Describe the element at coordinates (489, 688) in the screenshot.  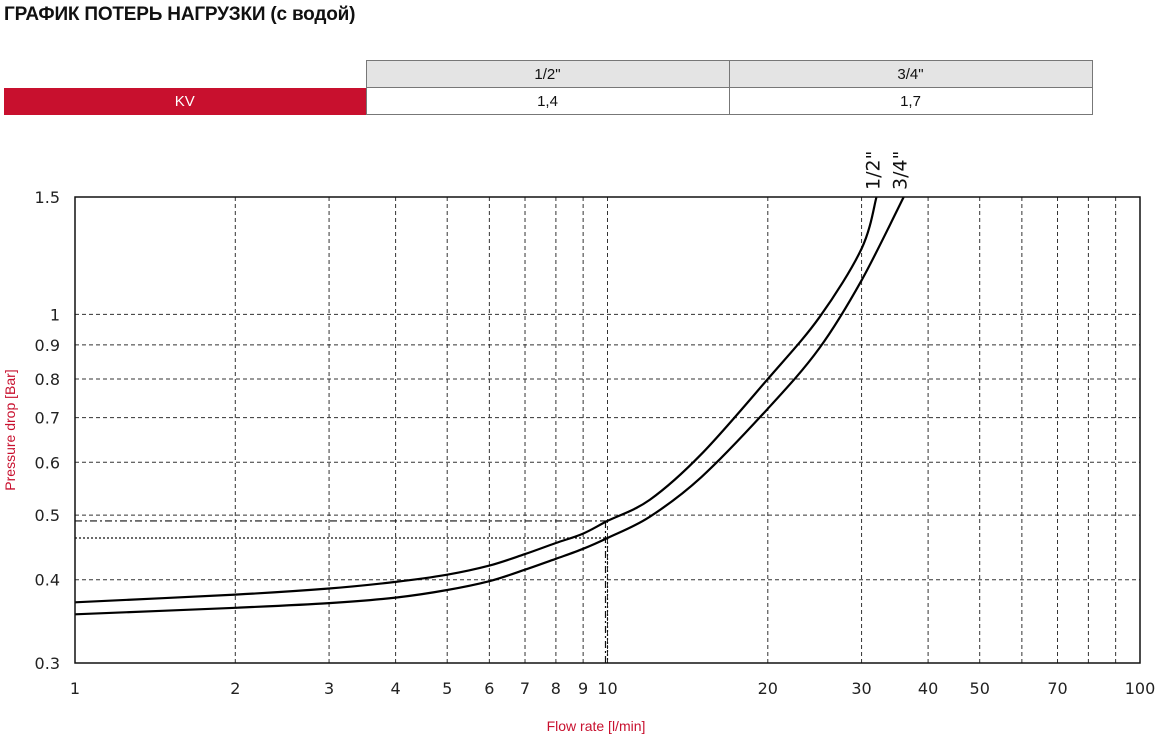
I see `x-tick-label-6: 6` at that location.